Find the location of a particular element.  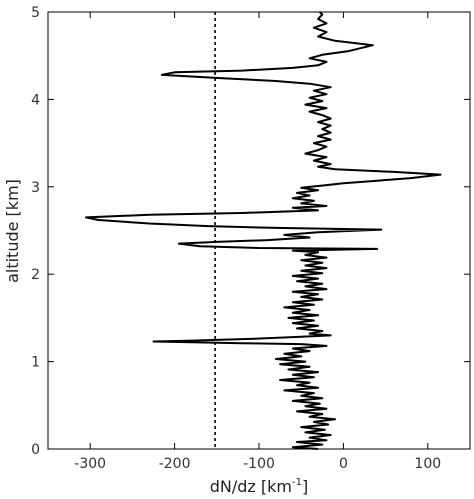

y-tick-label: 1 is located at coordinates (35, 363).